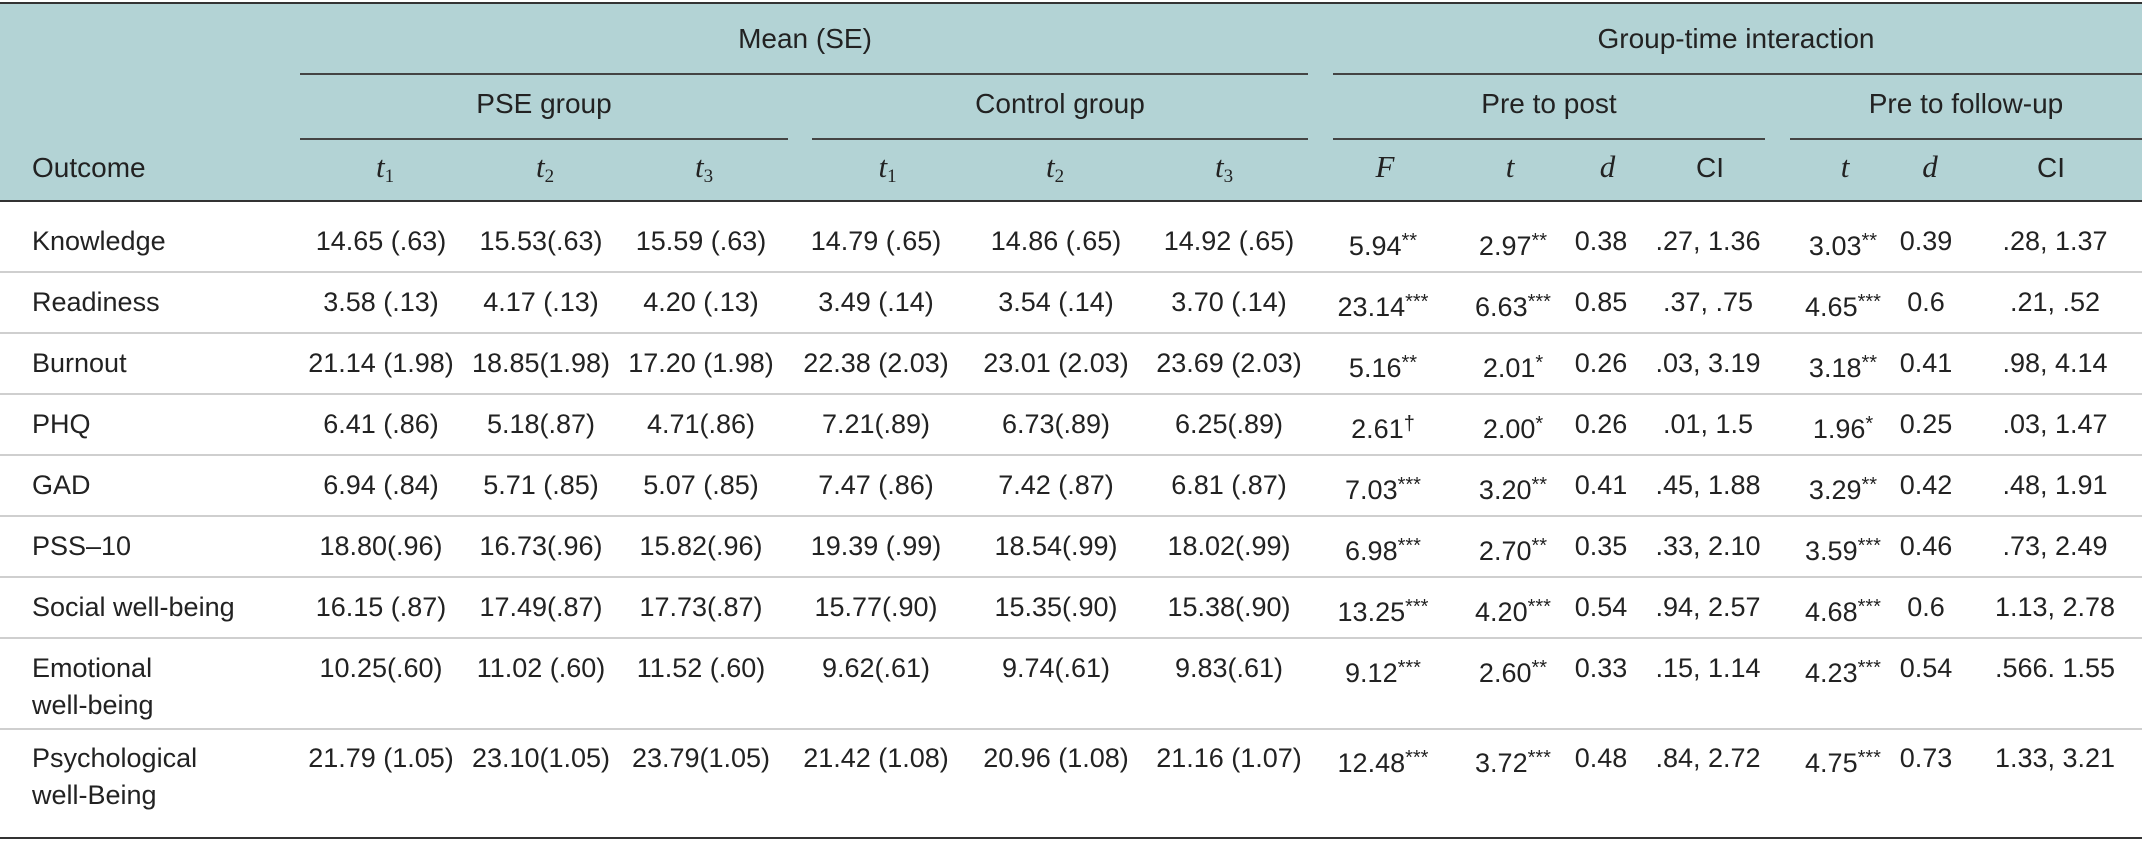 This screenshot has width=2142, height=842. Describe the element at coordinates (1056, 668) in the screenshot. I see `cell-emotional-well-being-control-t2: 9.74(.61)` at that location.